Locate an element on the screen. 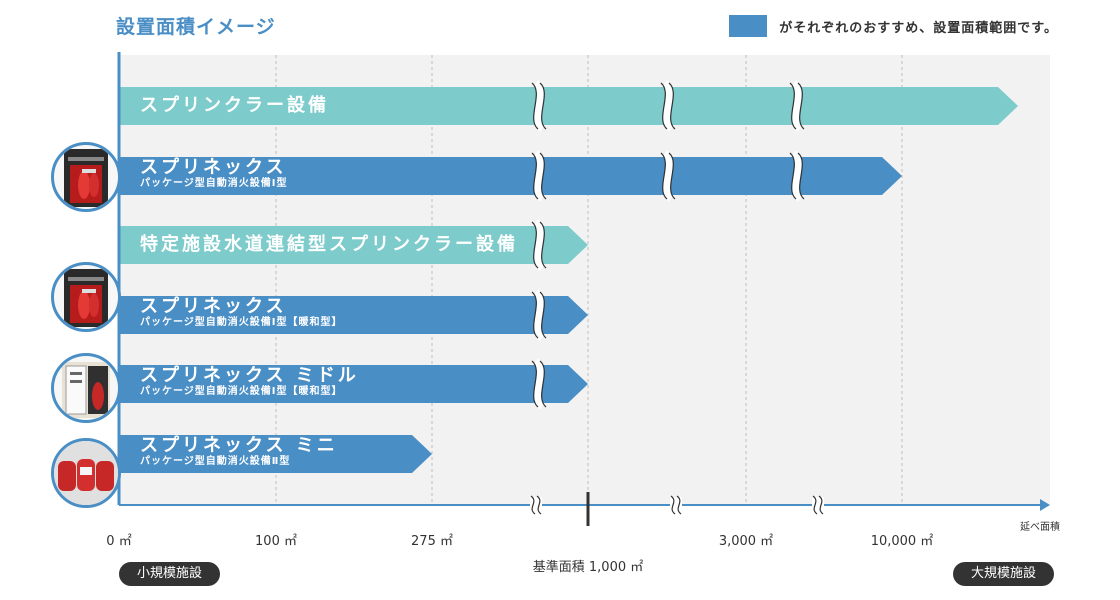 This screenshot has width=1120, height=600. tick-label-3000: 3,000 ㎡ is located at coordinates (746, 541).